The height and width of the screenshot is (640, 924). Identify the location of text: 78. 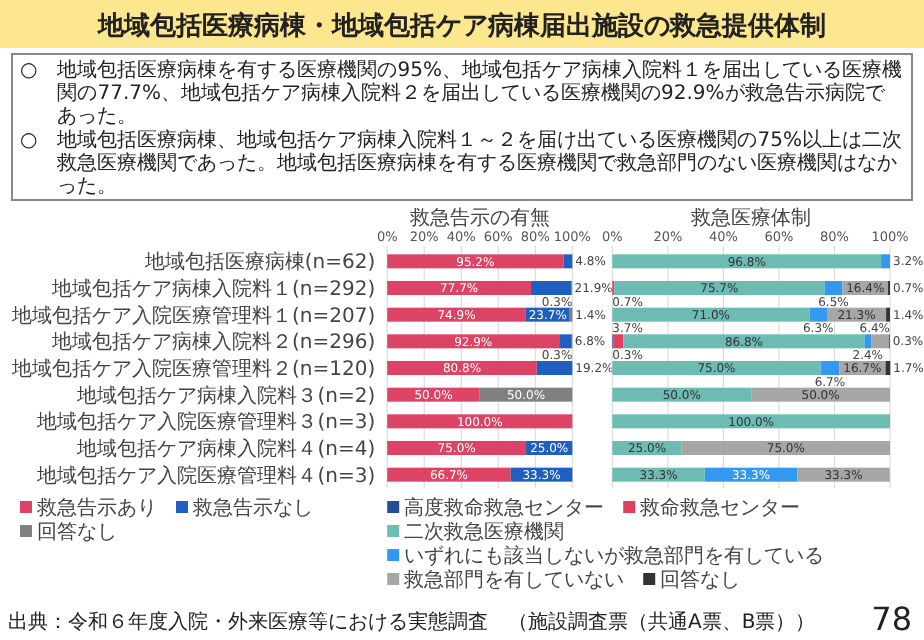
(891, 619).